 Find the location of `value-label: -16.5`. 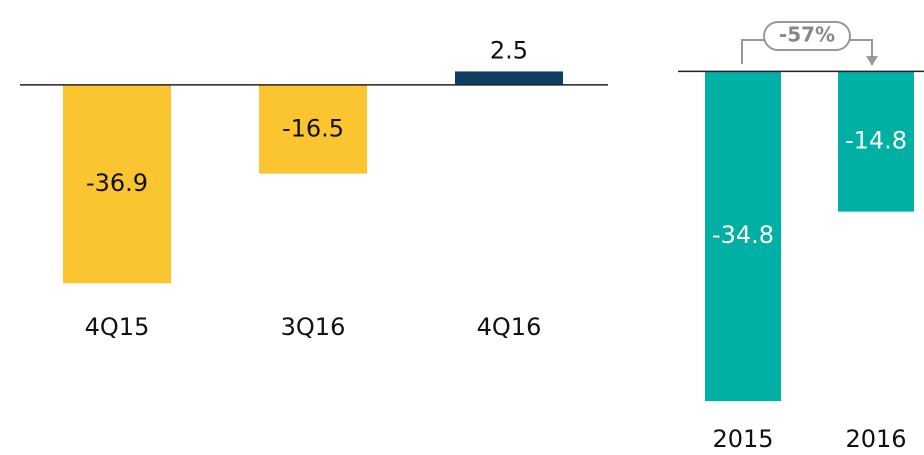

value-label: -16.5 is located at coordinates (313, 128).